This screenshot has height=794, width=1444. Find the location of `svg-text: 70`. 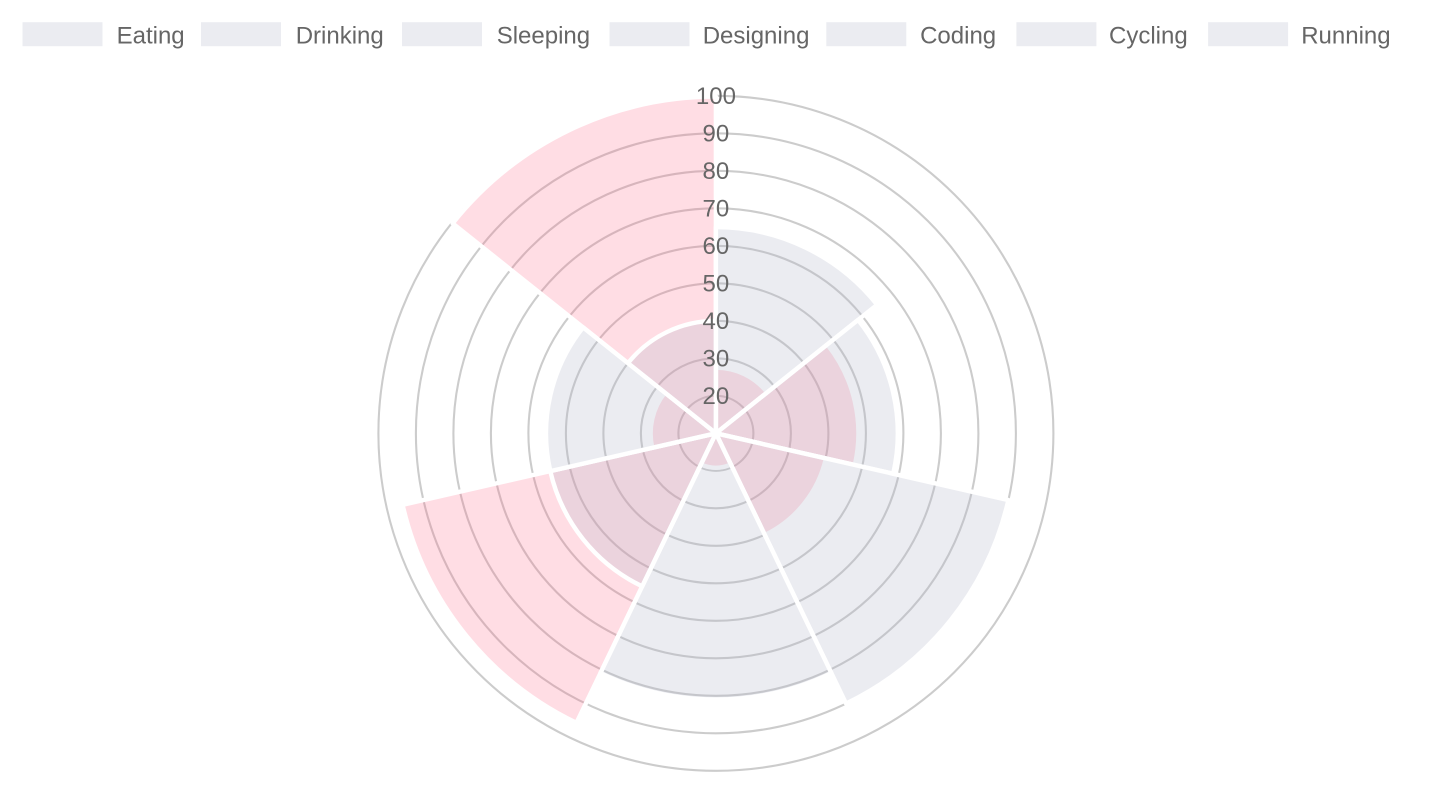

svg-text: 70 is located at coordinates (716, 209).